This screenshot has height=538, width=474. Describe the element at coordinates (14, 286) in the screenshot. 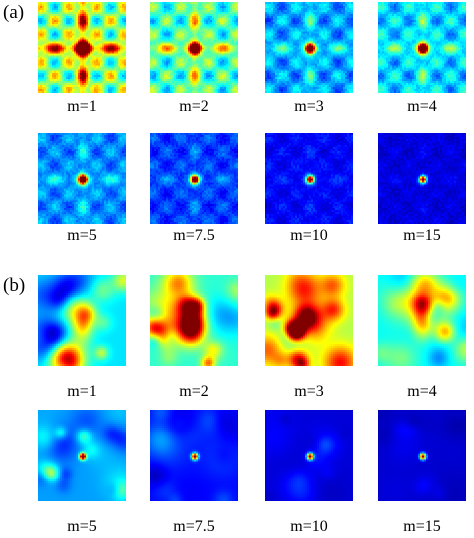

I see `panel-b-label: (b)` at that location.